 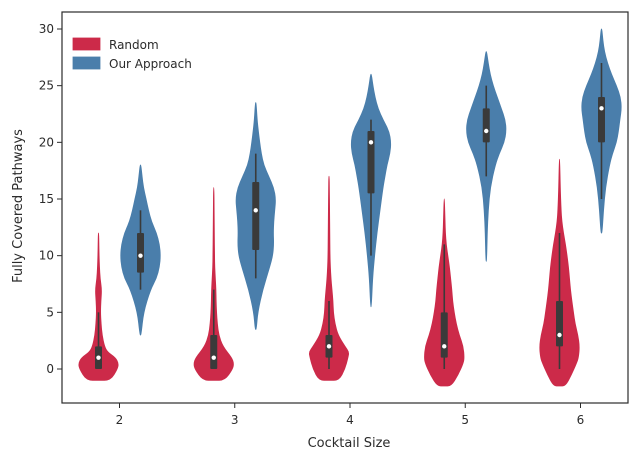 I want to click on x-tick-label: 3, so click(x=235, y=420).